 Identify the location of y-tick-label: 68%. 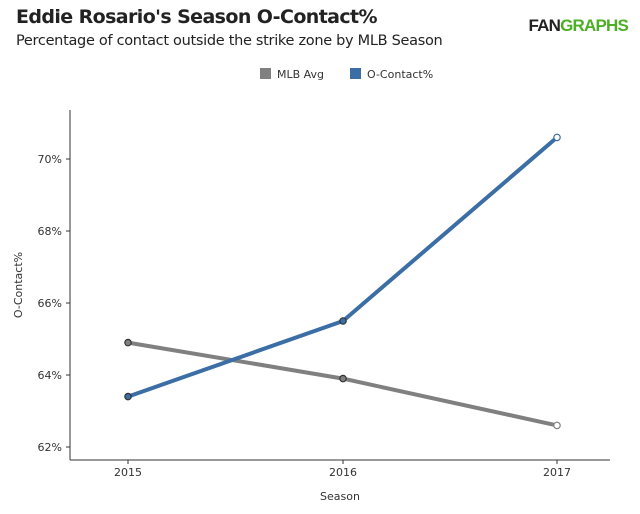
(50, 231).